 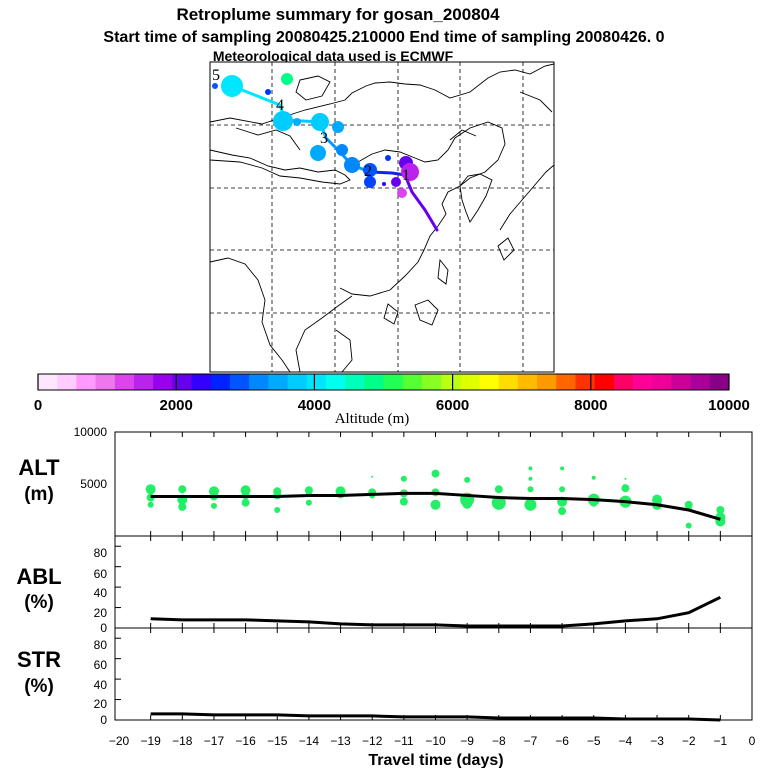 What do you see at coordinates (421, 202) in the screenshot?
I see `trajectory-segment-1-origin` at bounding box center [421, 202].